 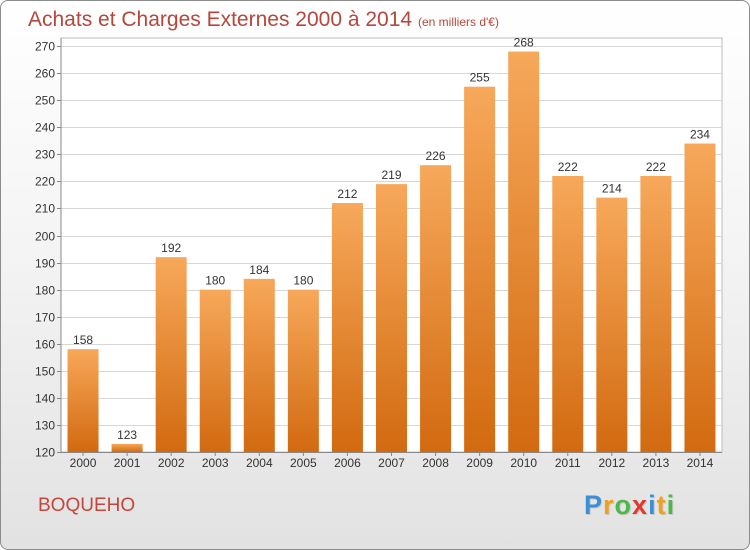 I want to click on data-label: 192, so click(x=171, y=248).